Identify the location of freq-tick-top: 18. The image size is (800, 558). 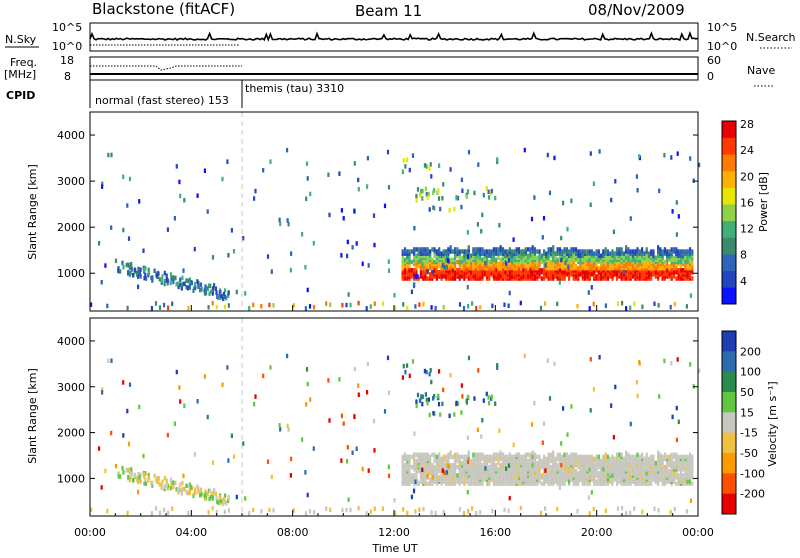
(67, 60).